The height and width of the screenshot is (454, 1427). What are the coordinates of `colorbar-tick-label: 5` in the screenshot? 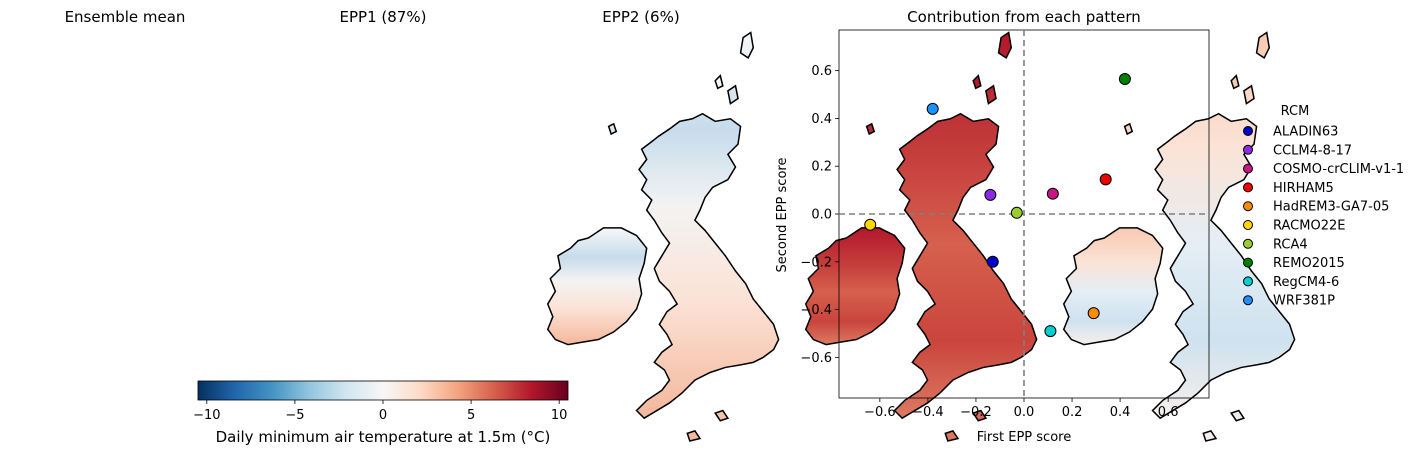 It's located at (471, 415).